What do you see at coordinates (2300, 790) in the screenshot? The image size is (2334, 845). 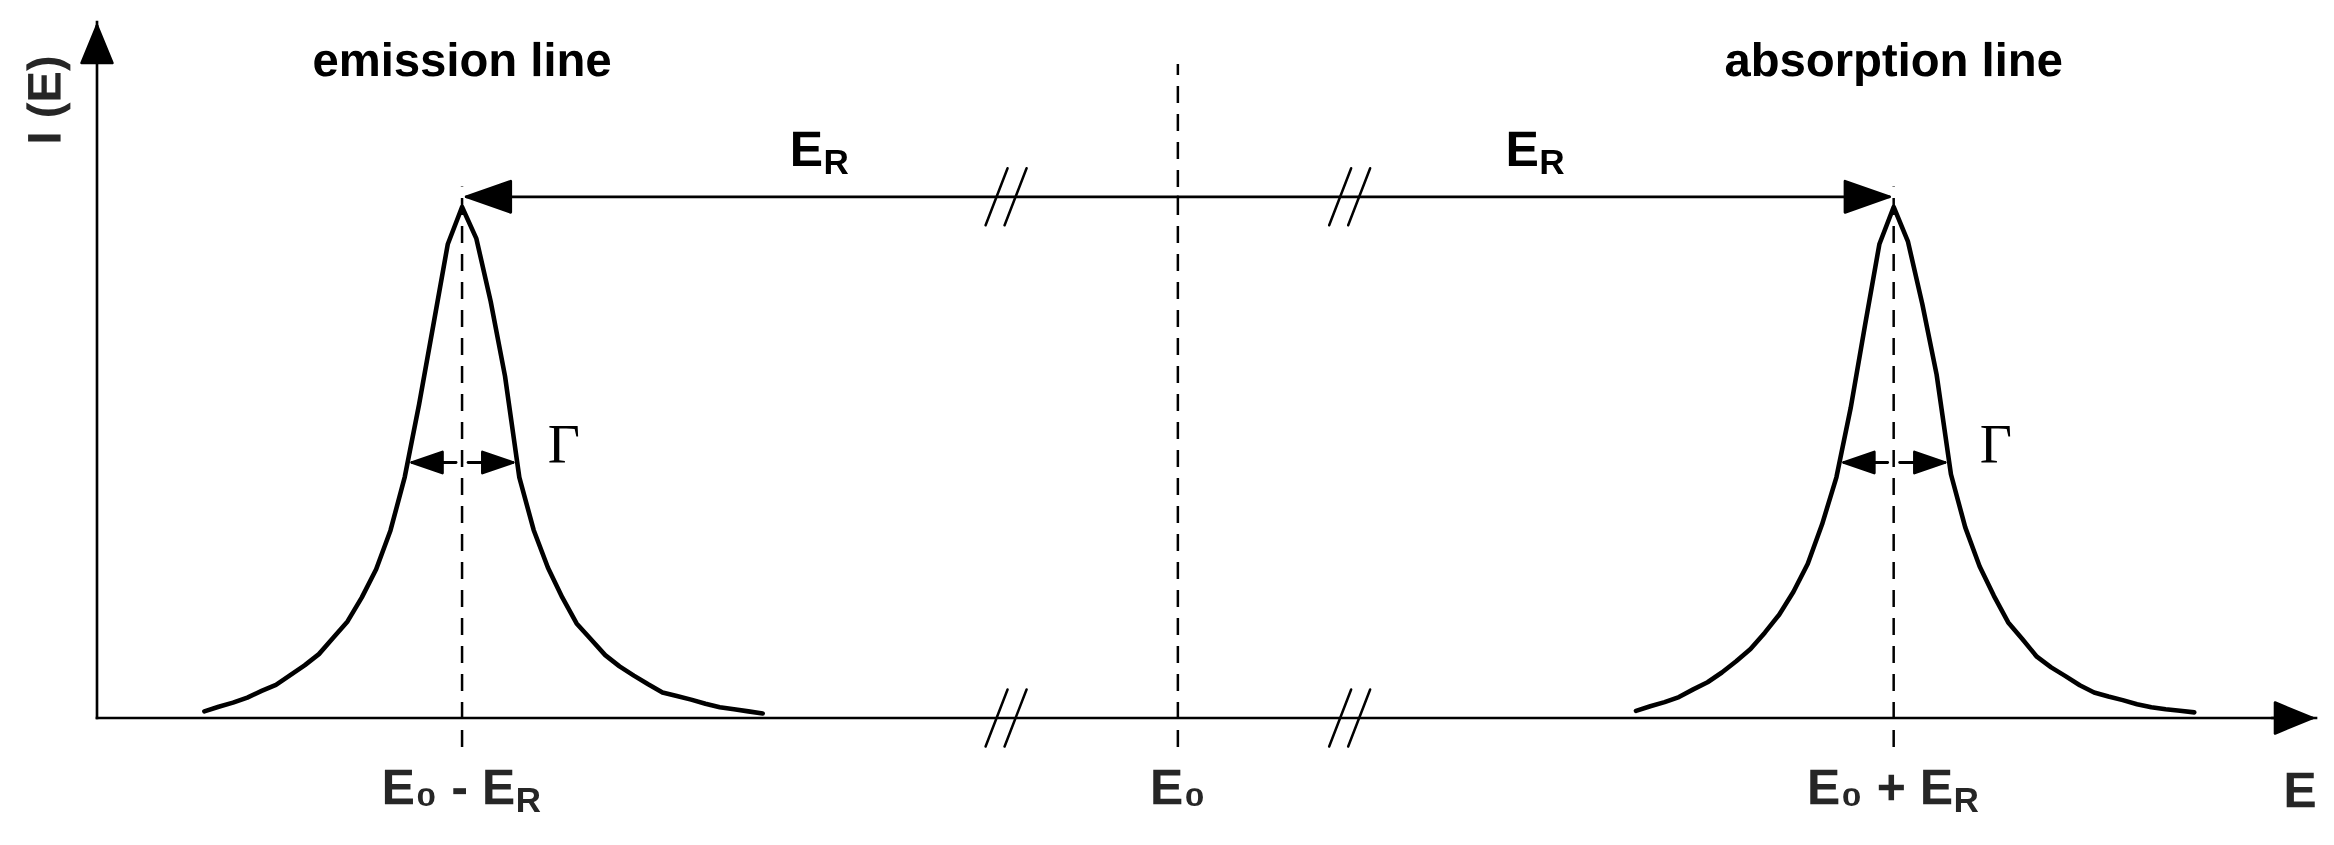 I see `x-axis-title: E` at bounding box center [2300, 790].